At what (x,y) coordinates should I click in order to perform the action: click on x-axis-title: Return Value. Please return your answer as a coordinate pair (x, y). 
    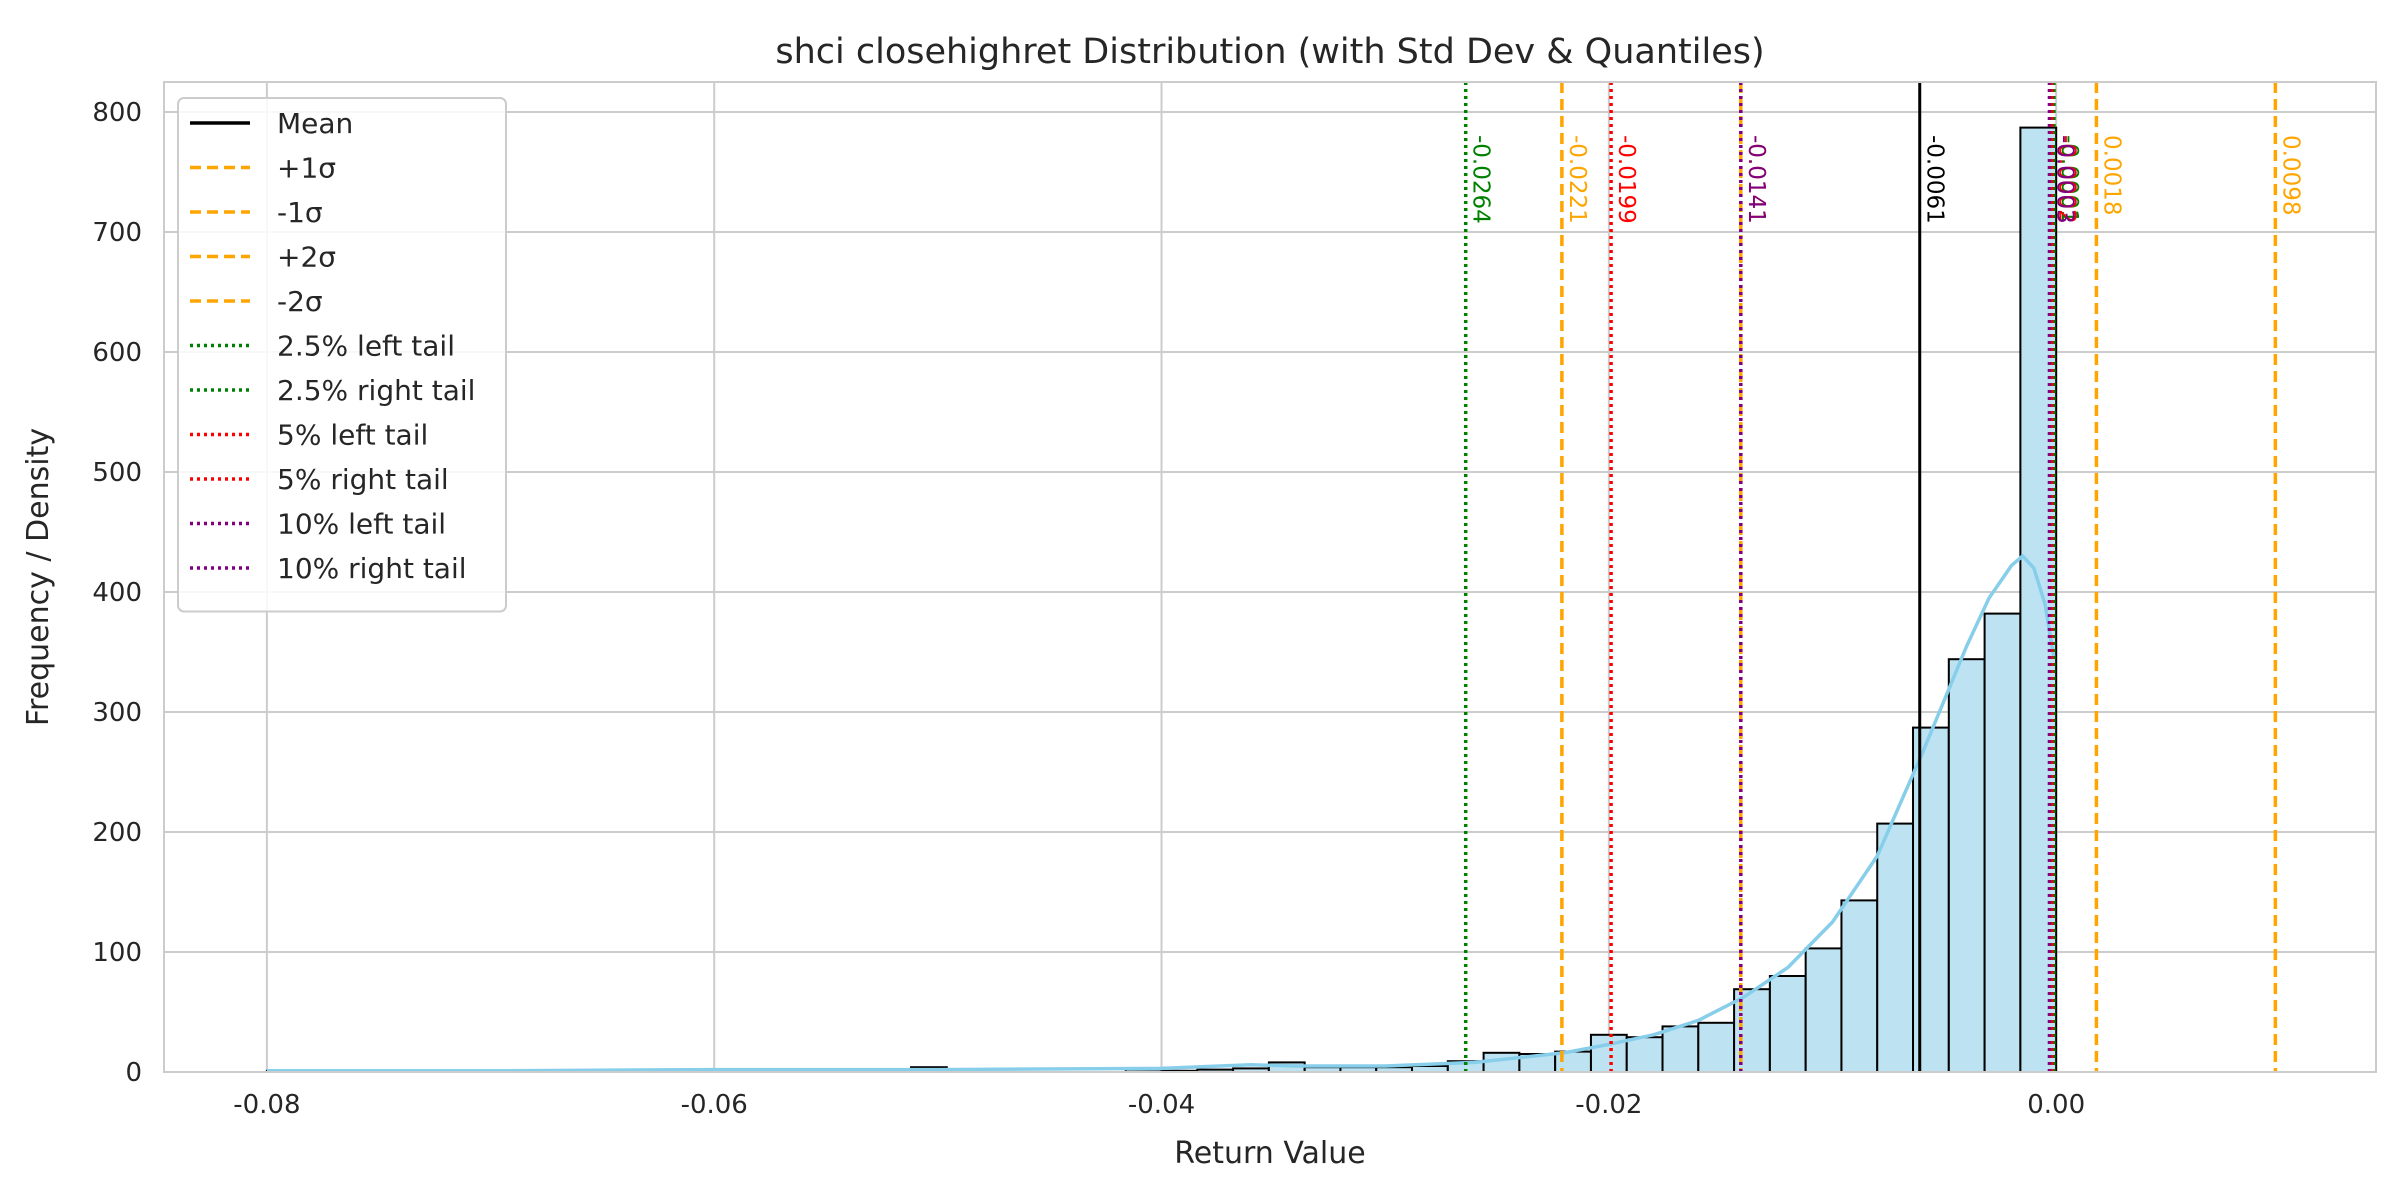
    Looking at the image, I should click on (1269, 1153).